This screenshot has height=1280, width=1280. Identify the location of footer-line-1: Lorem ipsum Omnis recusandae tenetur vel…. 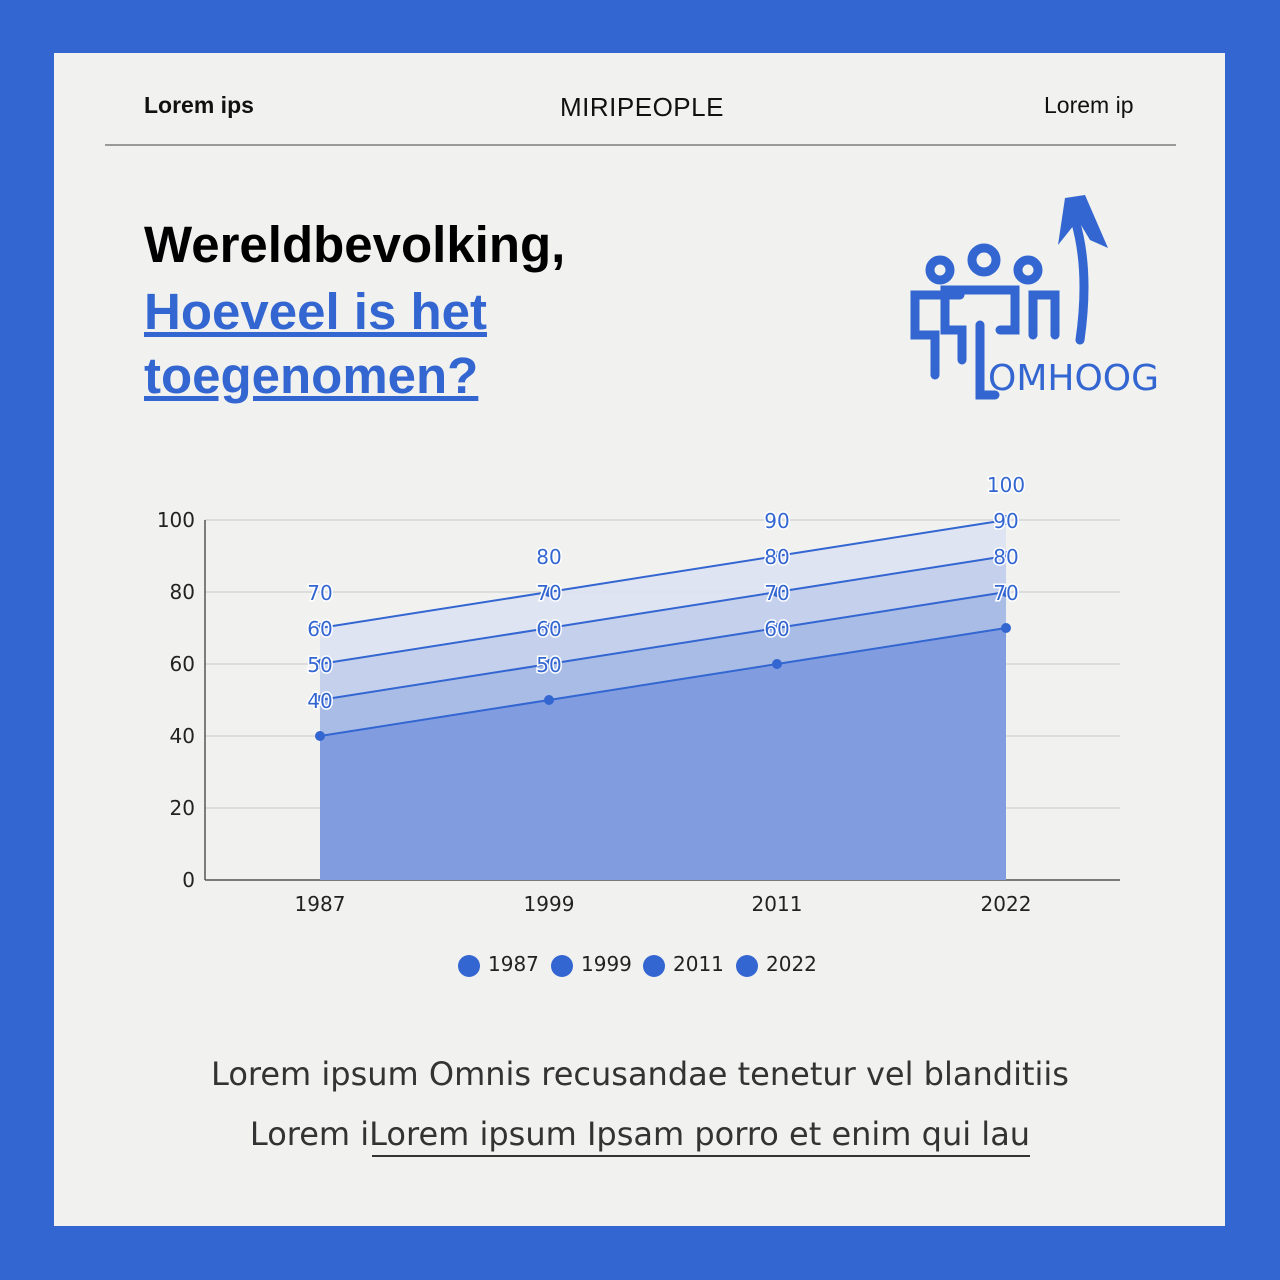
(640, 1074).